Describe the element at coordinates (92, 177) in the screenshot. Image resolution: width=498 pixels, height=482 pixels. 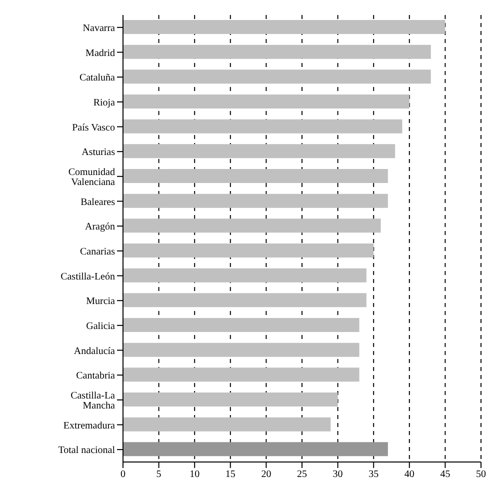
I see `y-tick-label: Comunidad Valenciana` at that location.